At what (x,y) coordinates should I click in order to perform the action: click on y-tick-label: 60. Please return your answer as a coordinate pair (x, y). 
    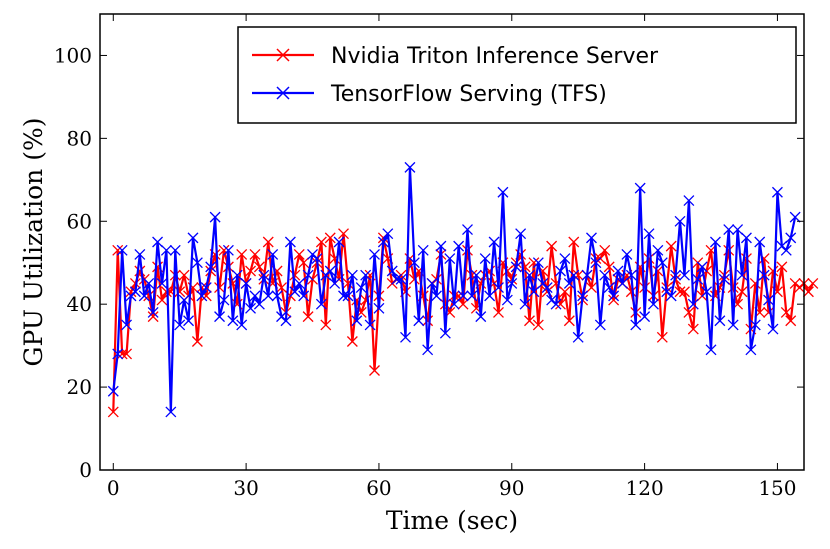
    Looking at the image, I should click on (79, 221).